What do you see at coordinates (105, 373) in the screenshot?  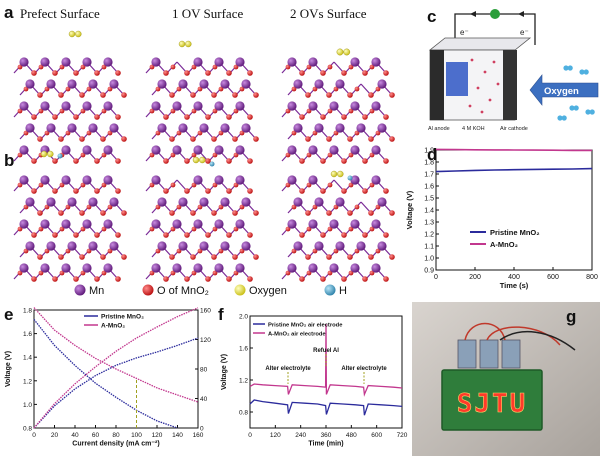 I see `series-line` at bounding box center [105, 373].